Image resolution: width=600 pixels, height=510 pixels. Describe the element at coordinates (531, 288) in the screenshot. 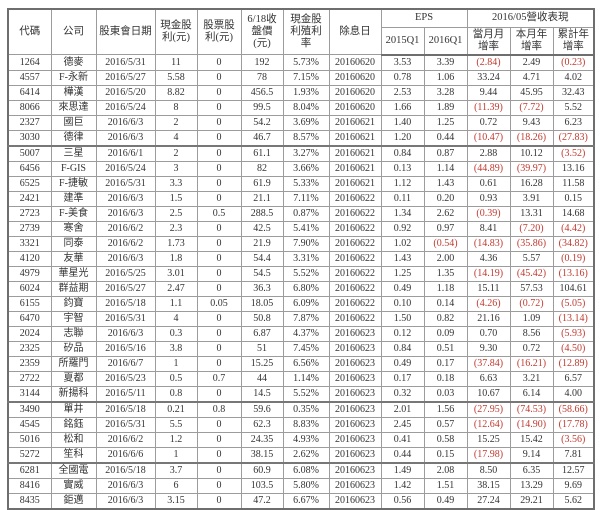

I see `table-cell: 57.53` at that location.